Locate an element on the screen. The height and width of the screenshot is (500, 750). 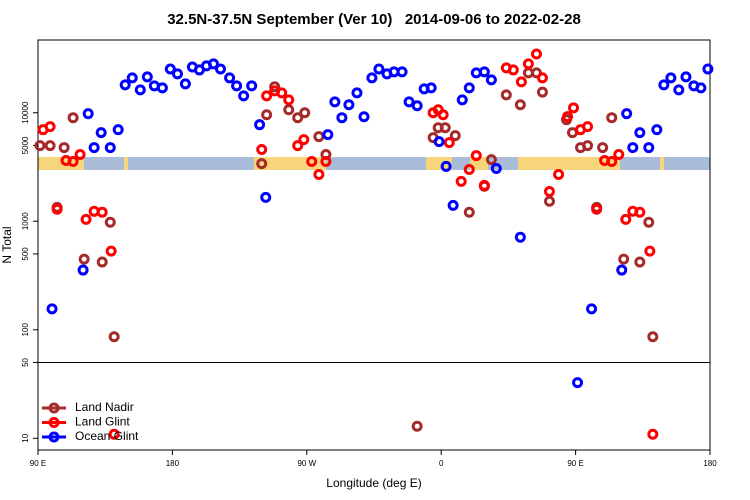
y-tick-label: 10 is located at coordinates (25, 437).